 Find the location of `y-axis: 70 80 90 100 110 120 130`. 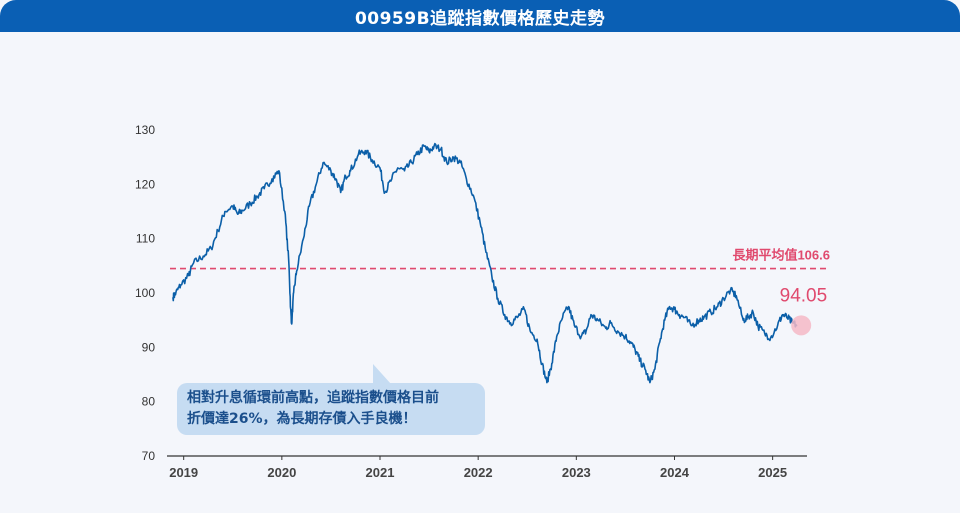

y-axis: 70 80 90 100 110 120 130 is located at coordinates (145, 293).